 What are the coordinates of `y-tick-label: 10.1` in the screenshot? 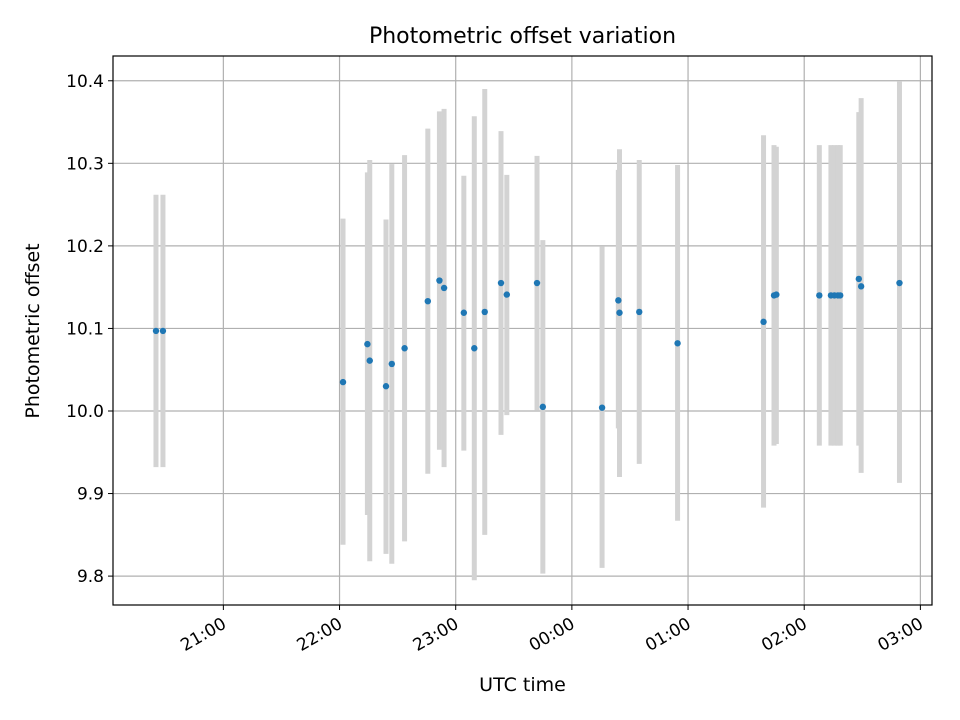 It's located at (85, 329).